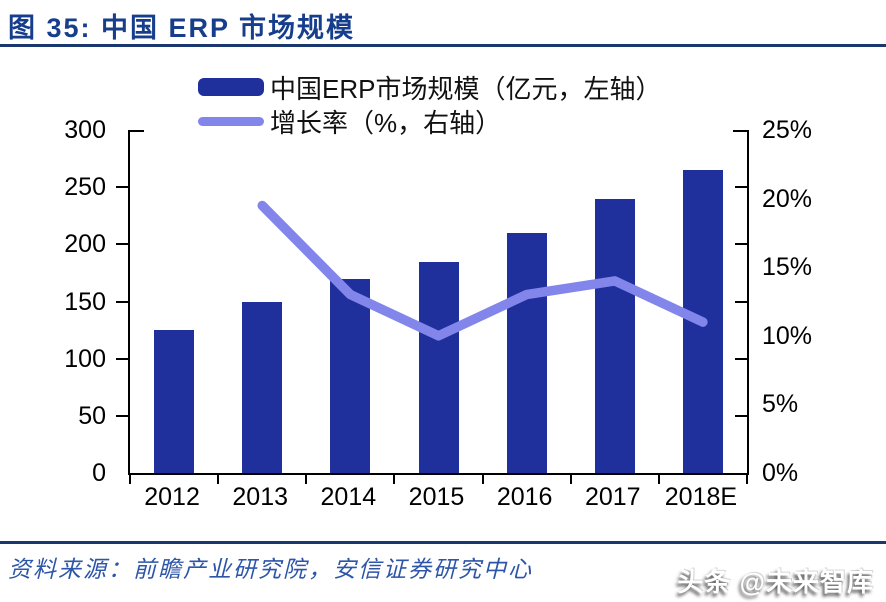 Image resolution: width=886 pixels, height=602 pixels. Describe the element at coordinates (780, 404) in the screenshot. I see `right-axis-label-5%: 5%` at that location.